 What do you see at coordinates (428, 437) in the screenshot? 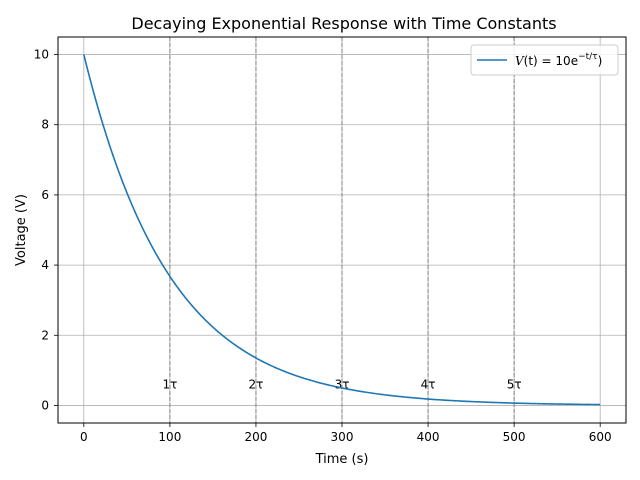
I see `x-tick-label: 400` at bounding box center [428, 437].